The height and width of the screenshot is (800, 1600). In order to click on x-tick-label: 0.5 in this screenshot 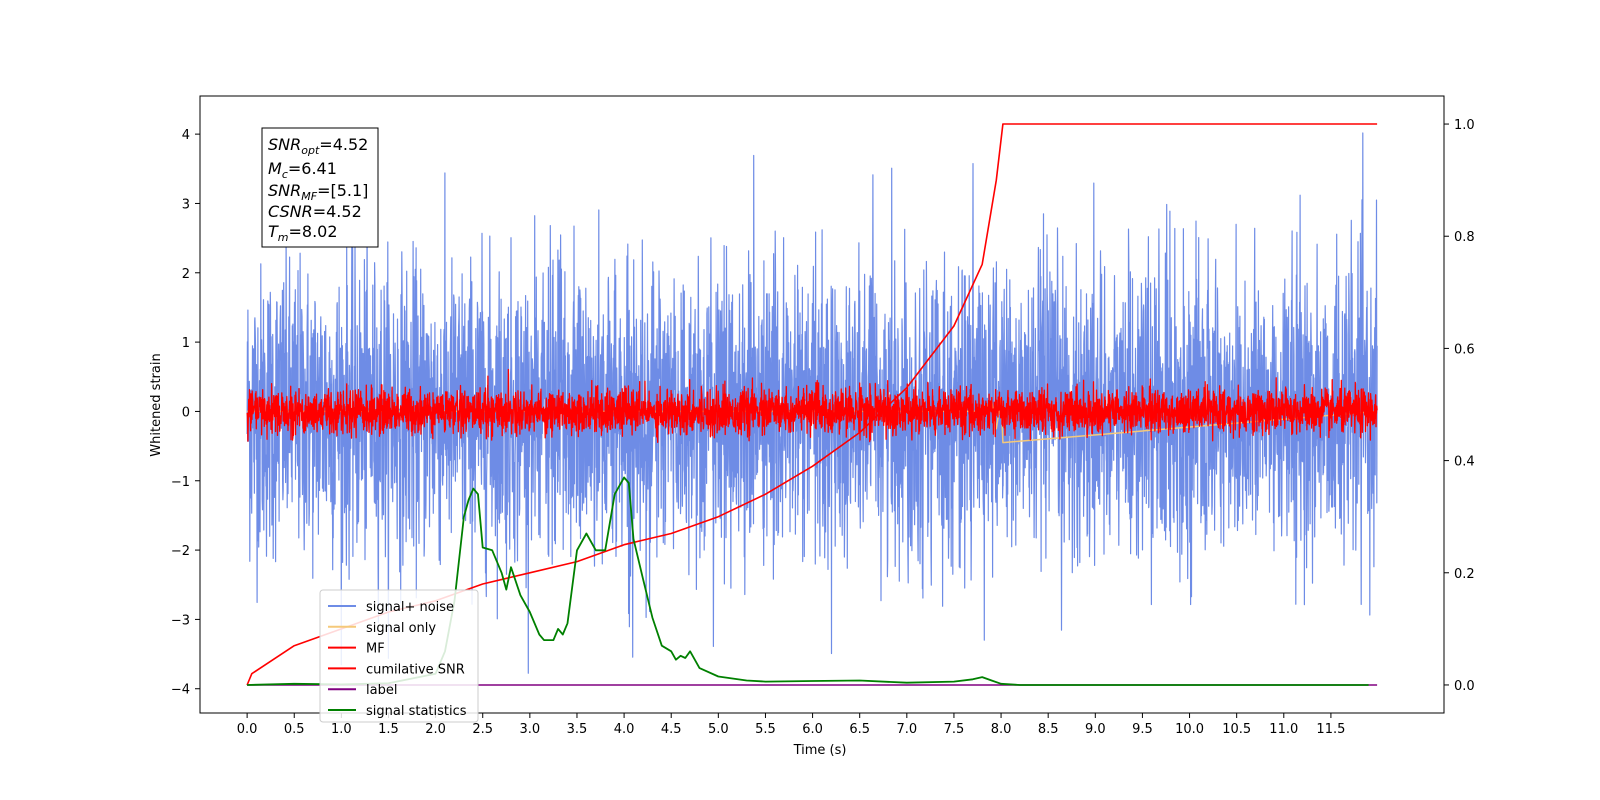, I will do `click(294, 729)`.